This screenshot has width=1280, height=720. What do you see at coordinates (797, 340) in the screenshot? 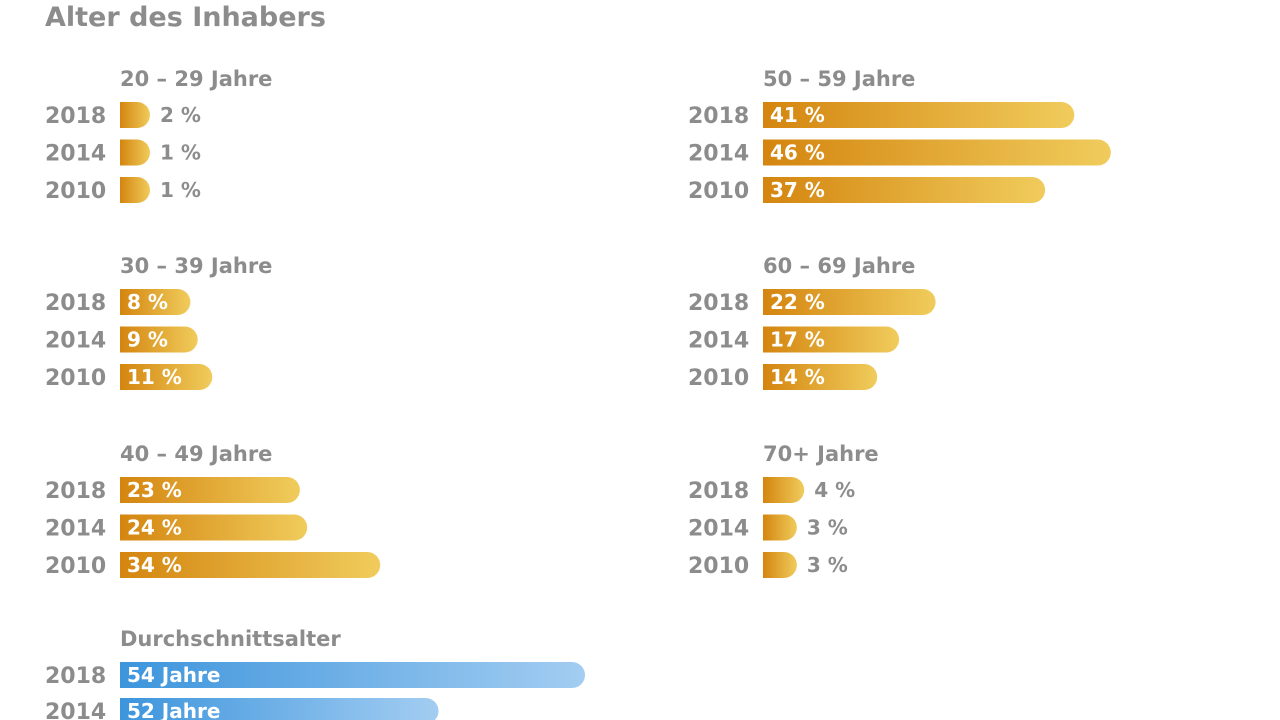
I see `data-label: 17 %` at bounding box center [797, 340].